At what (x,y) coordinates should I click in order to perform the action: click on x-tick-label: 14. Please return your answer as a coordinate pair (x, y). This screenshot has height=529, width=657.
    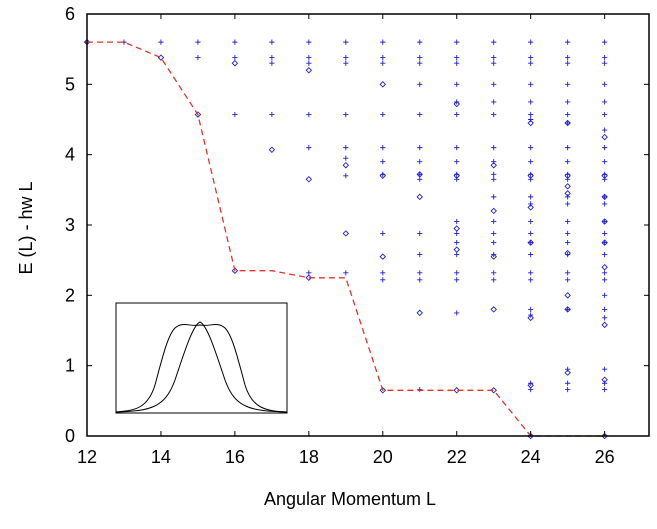
    Looking at the image, I should click on (161, 457).